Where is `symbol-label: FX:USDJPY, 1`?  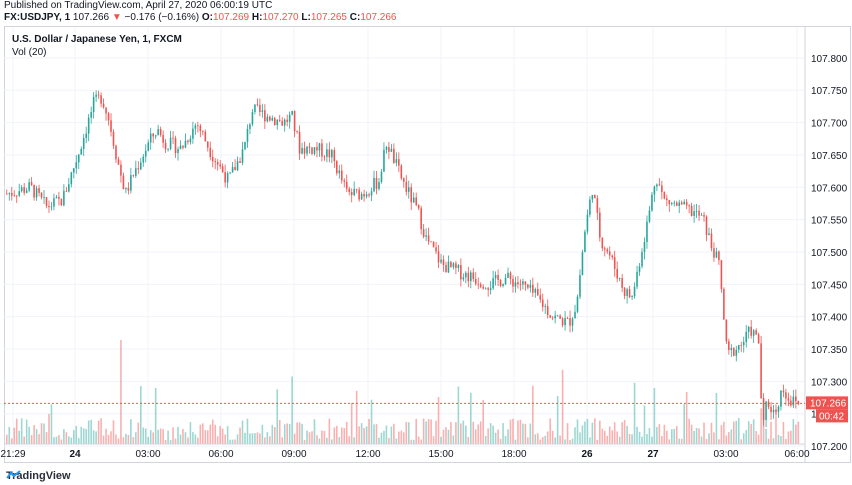
symbol-label: FX:USDJPY, 1 is located at coordinates (37, 17).